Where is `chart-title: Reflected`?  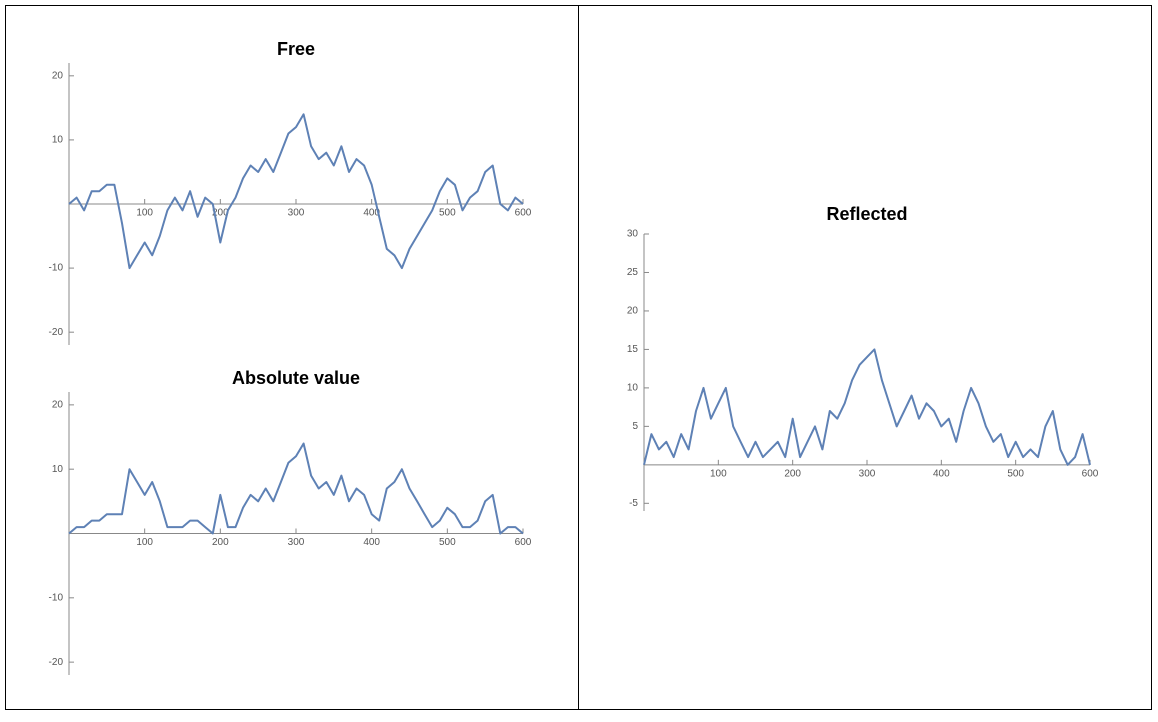 chart-title: Reflected is located at coordinates (866, 214).